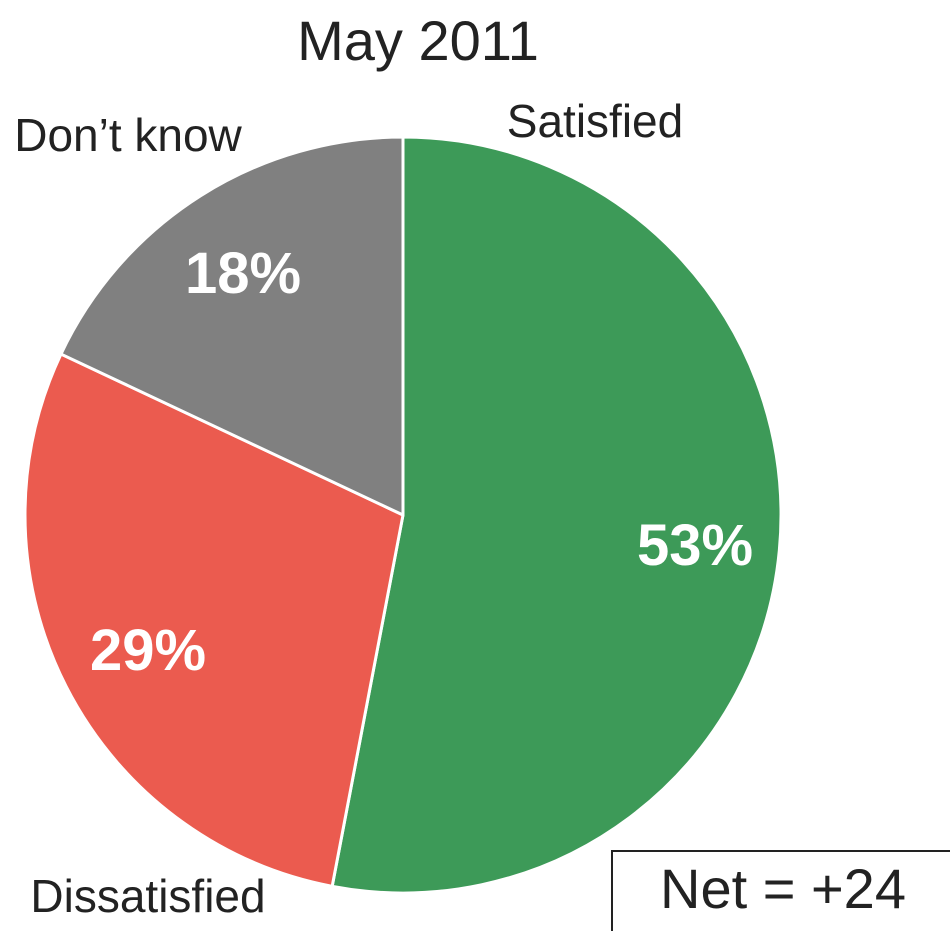 This screenshot has height=931, width=950. I want to click on slice-value-label-satisfied: 53%, so click(695, 545).